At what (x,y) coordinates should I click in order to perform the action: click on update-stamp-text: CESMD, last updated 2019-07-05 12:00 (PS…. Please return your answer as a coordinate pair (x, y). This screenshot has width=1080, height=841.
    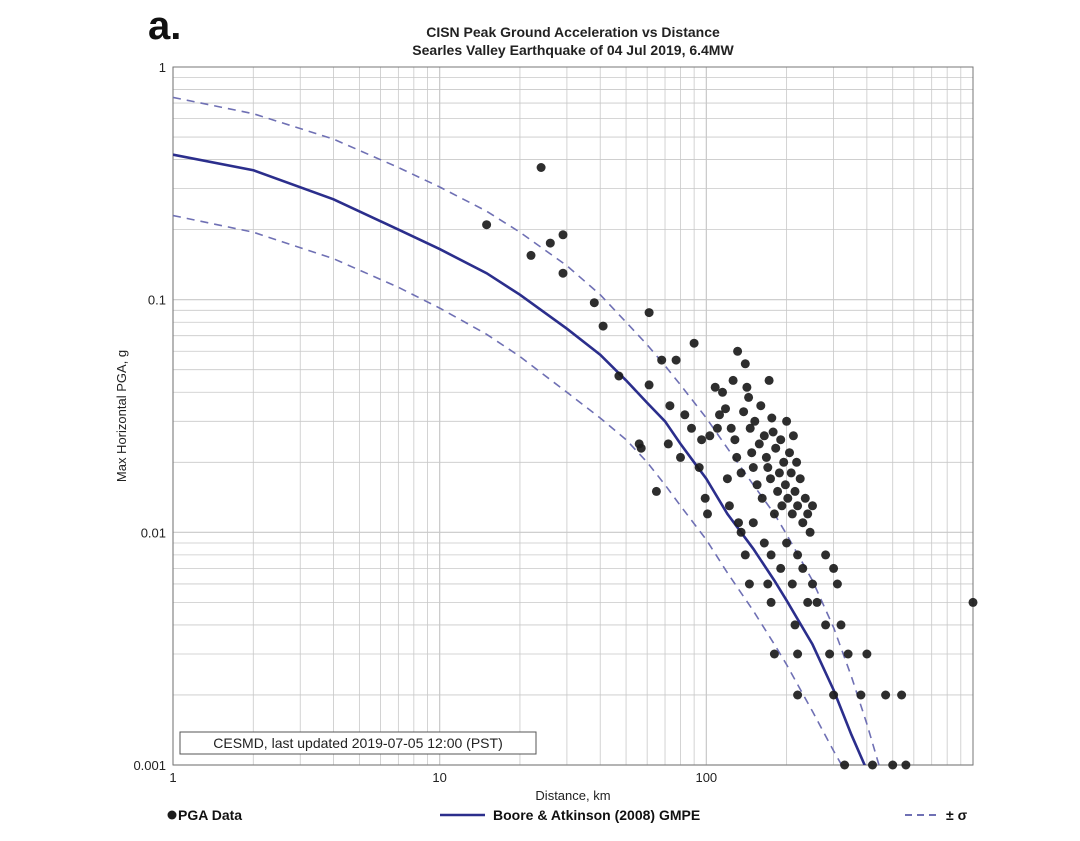
    Looking at the image, I should click on (358, 743).